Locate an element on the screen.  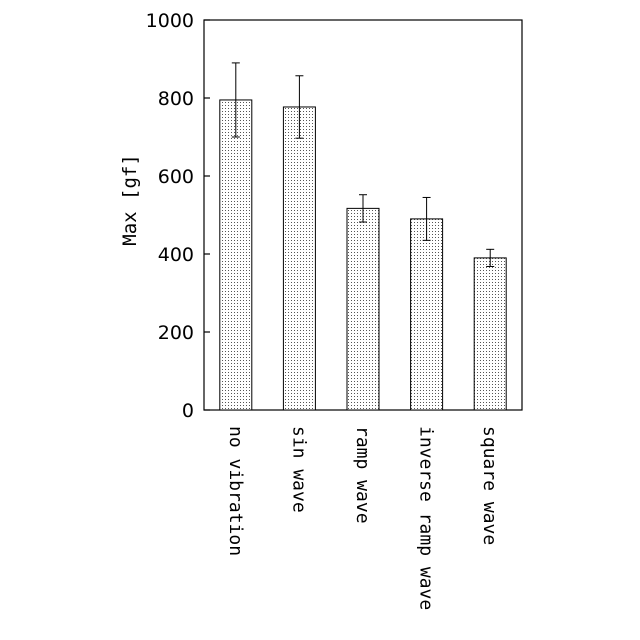
category-label-2: sin wave is located at coordinates (298, 469).